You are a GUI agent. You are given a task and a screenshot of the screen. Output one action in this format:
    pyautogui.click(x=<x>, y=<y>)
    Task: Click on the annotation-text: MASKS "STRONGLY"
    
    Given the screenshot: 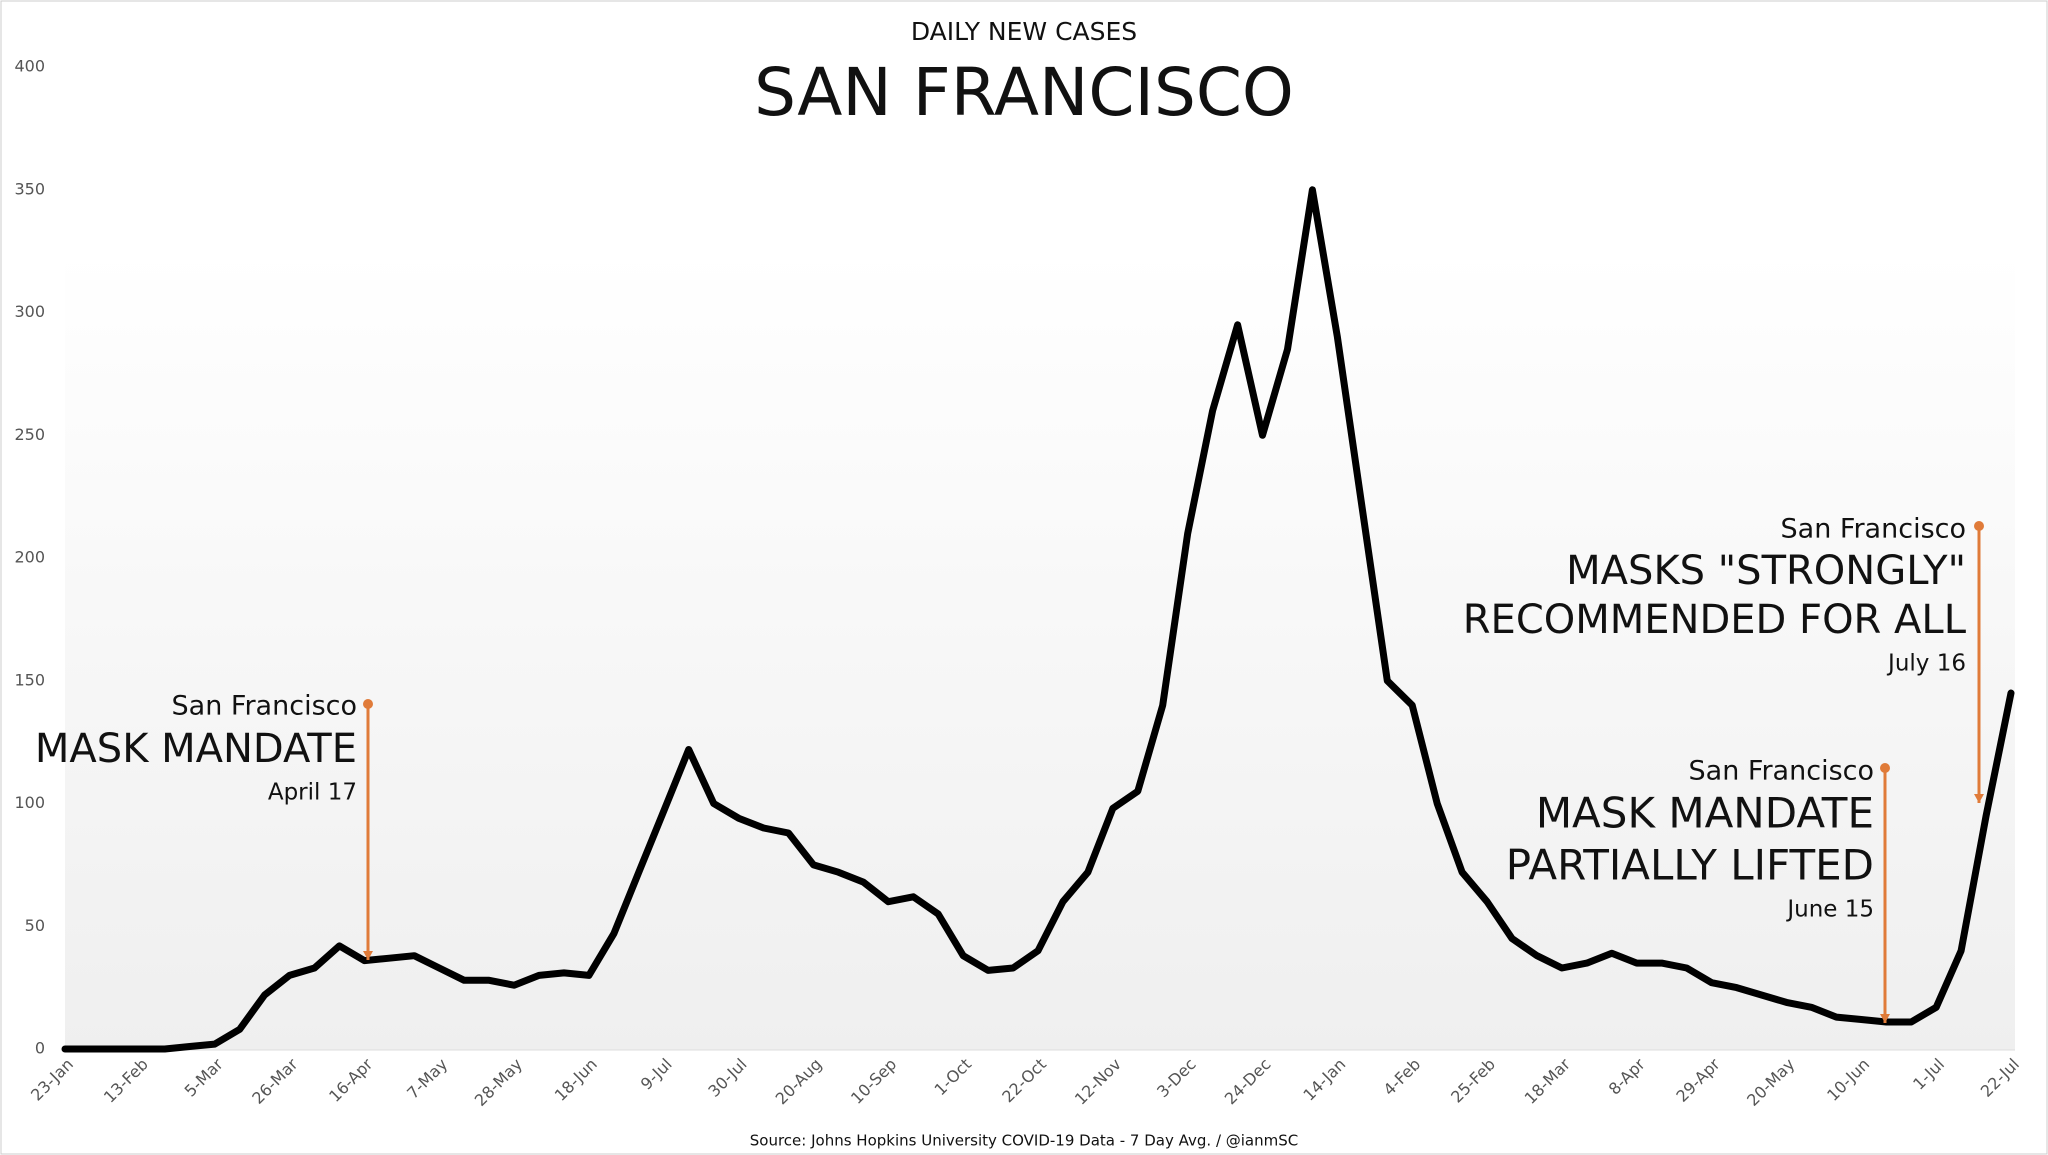 What is the action you would take?
    pyautogui.click(x=1766, y=571)
    